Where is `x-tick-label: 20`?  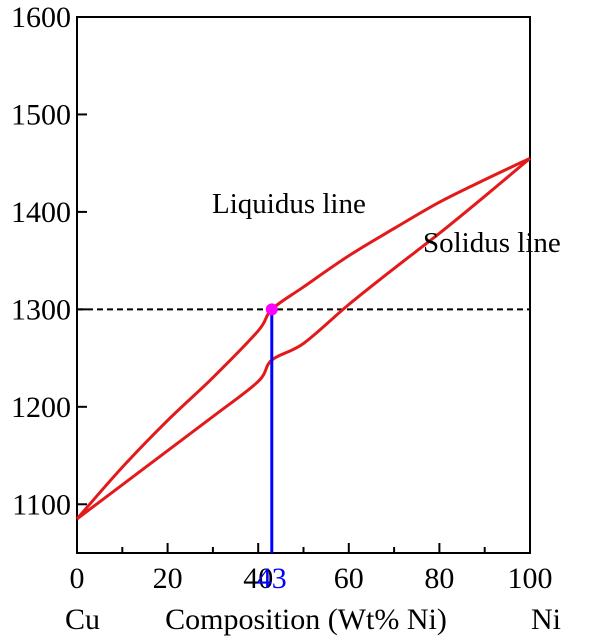 x-tick-label: 20 is located at coordinates (168, 578).